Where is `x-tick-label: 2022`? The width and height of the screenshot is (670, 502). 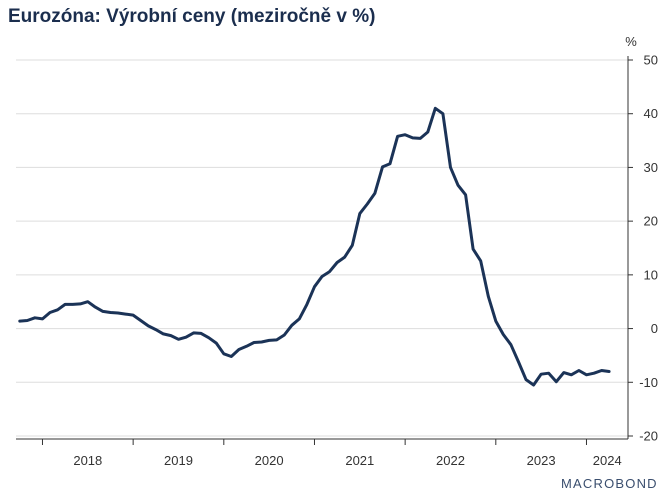 x-tick-label: 2022 is located at coordinates (450, 460).